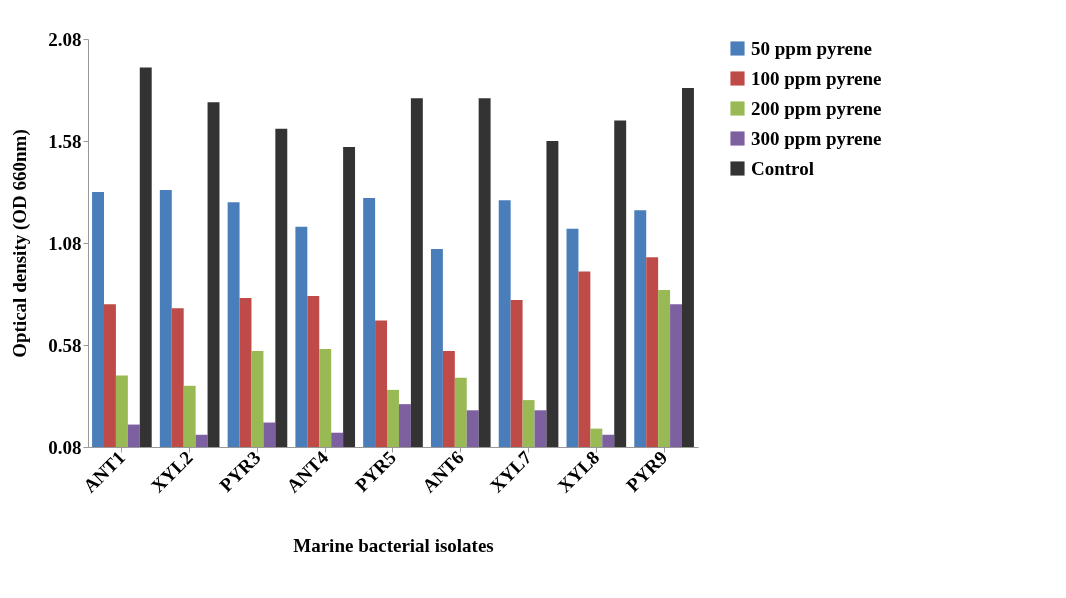 Image resolution: width=1066 pixels, height=598 pixels. What do you see at coordinates (65, 345) in the screenshot?
I see `y-tick-label: 0.58` at bounding box center [65, 345].